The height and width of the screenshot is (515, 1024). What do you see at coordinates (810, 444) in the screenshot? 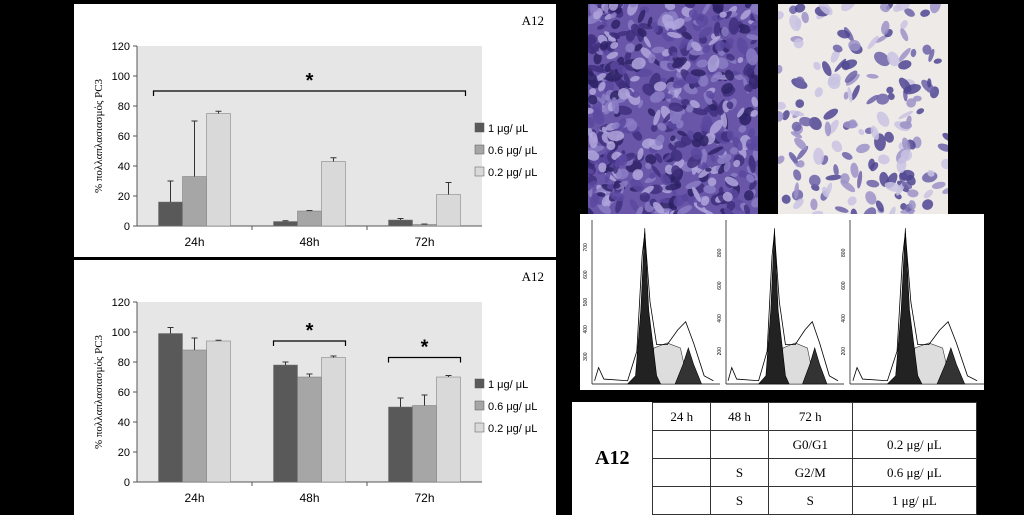
I see `table-cell: G0/G1` at bounding box center [810, 444].